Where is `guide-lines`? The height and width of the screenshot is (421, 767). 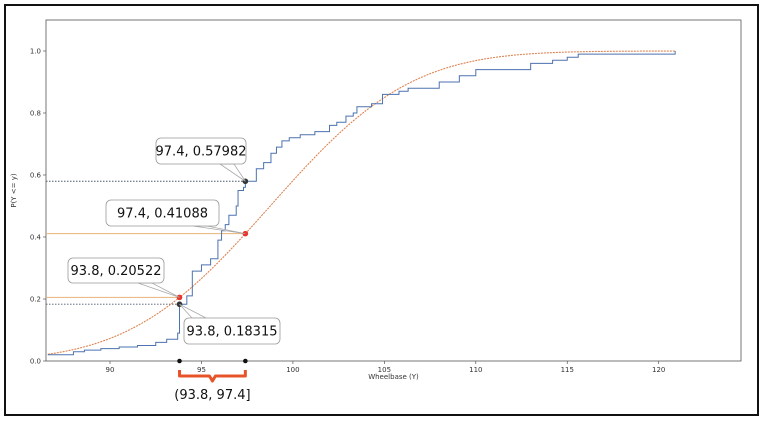
guide-lines is located at coordinates (146, 242).